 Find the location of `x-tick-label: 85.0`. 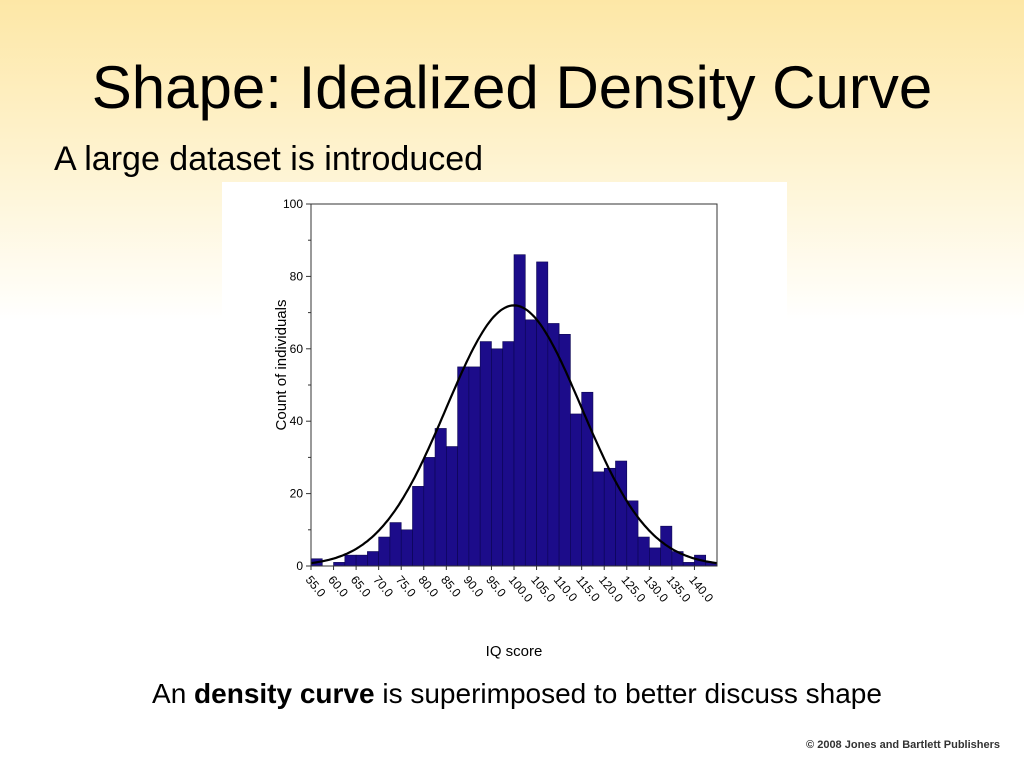

x-tick-label: 85.0 is located at coordinates (451, 586).